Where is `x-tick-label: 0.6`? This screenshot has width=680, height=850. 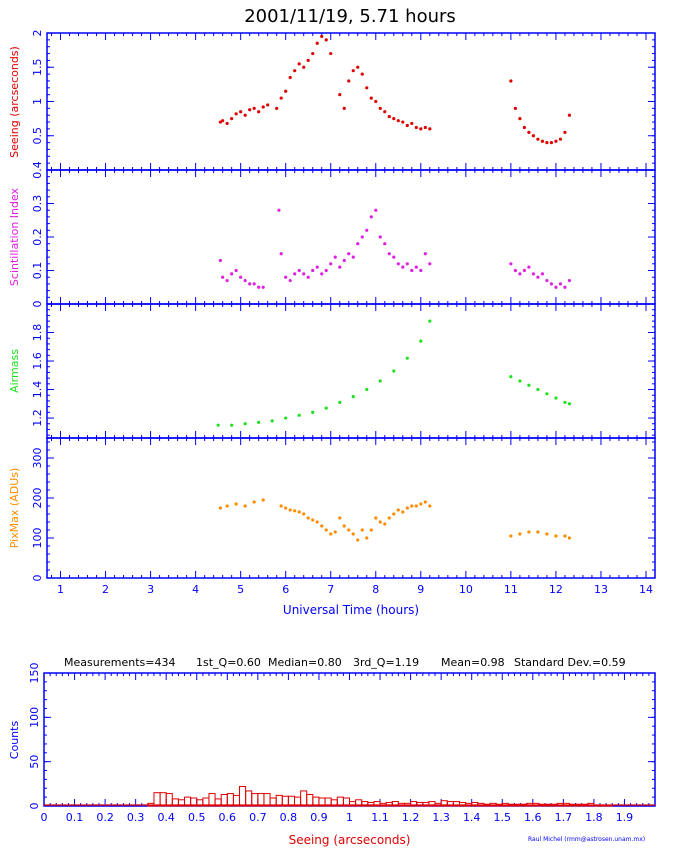 x-tick-label: 0.6 is located at coordinates (228, 817).